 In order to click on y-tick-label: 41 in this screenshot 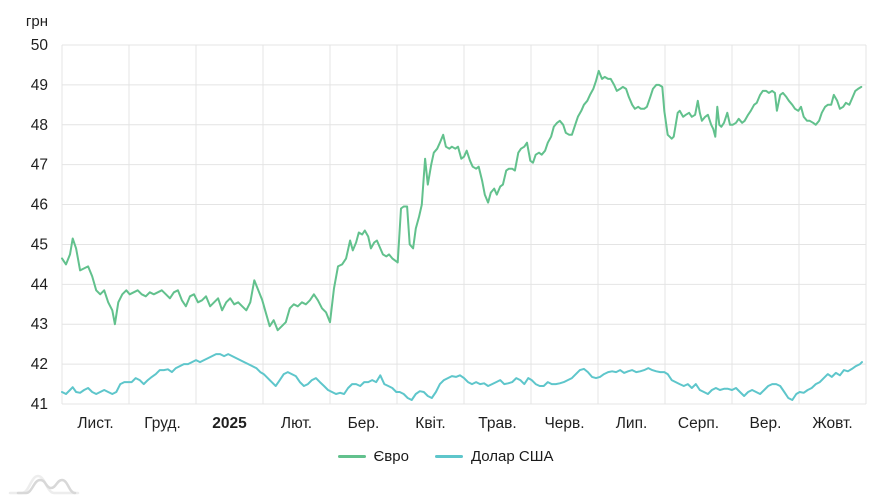, I will do `click(39, 404)`.